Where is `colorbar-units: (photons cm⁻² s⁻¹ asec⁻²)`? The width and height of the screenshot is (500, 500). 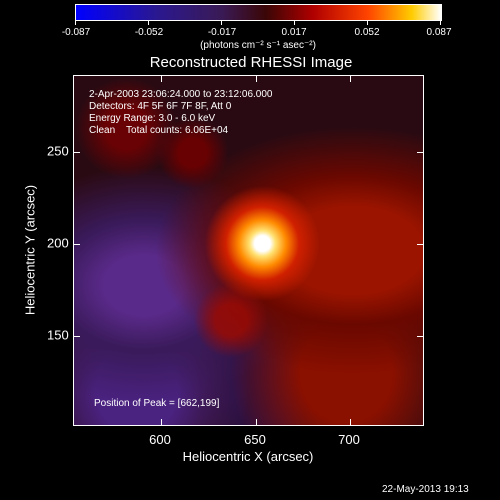
colorbar-units: (photons cm⁻² s⁻¹ asec⁻²) is located at coordinates (258, 45).